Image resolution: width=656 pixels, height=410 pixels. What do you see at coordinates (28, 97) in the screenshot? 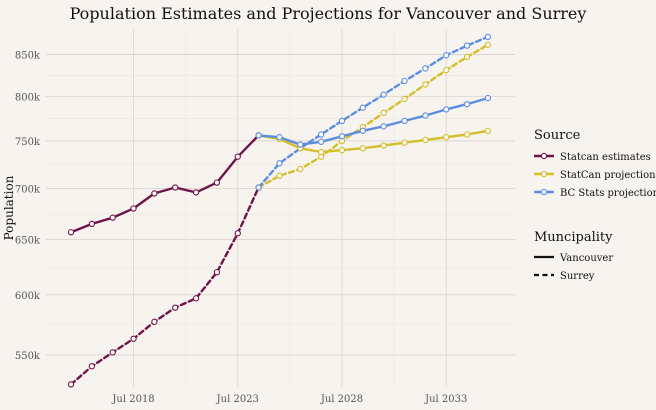
I see `y-tick-label: 800k` at bounding box center [28, 97].